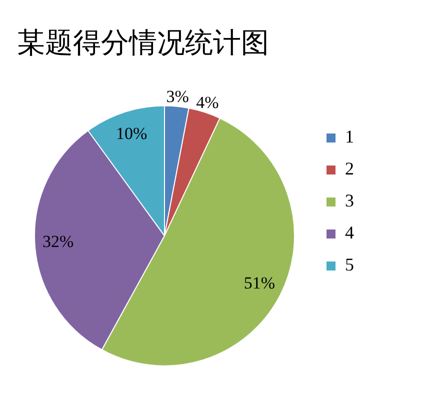 The width and height of the screenshot is (444, 398). Describe the element at coordinates (349, 136) in the screenshot. I see `legend-label: 1` at that location.